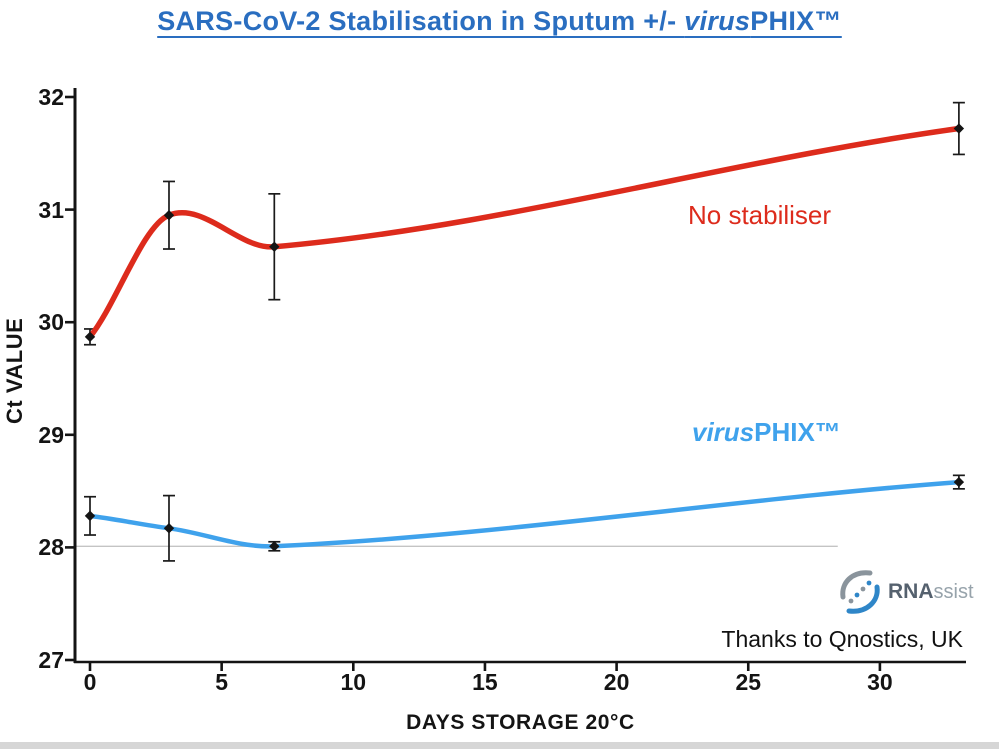  What do you see at coordinates (748, 682) in the screenshot?
I see `x-tick-label: 25` at bounding box center [748, 682].